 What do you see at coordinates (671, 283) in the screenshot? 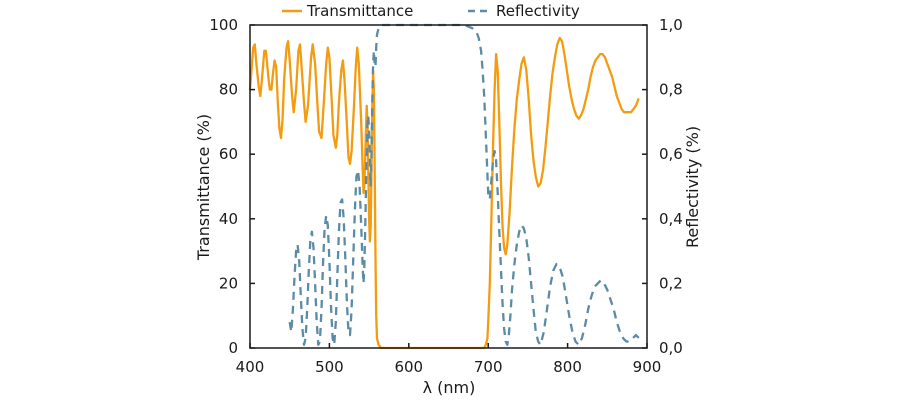
I see `y-tick-label-right: 0,2` at bounding box center [671, 283].